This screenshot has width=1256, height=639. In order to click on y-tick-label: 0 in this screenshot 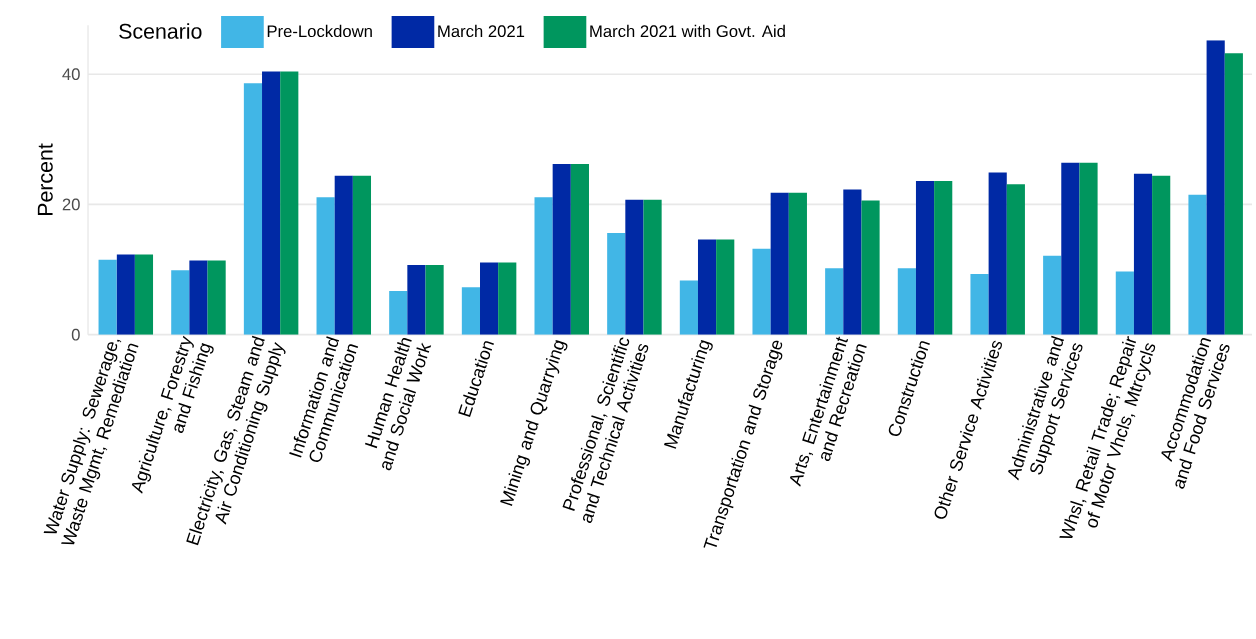, I will do `click(75, 334)`.